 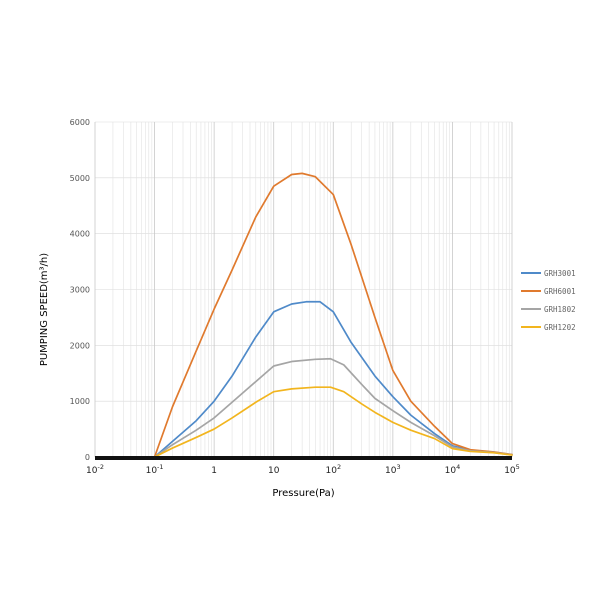 I want to click on x-tick-label: 1, so click(x=214, y=471).